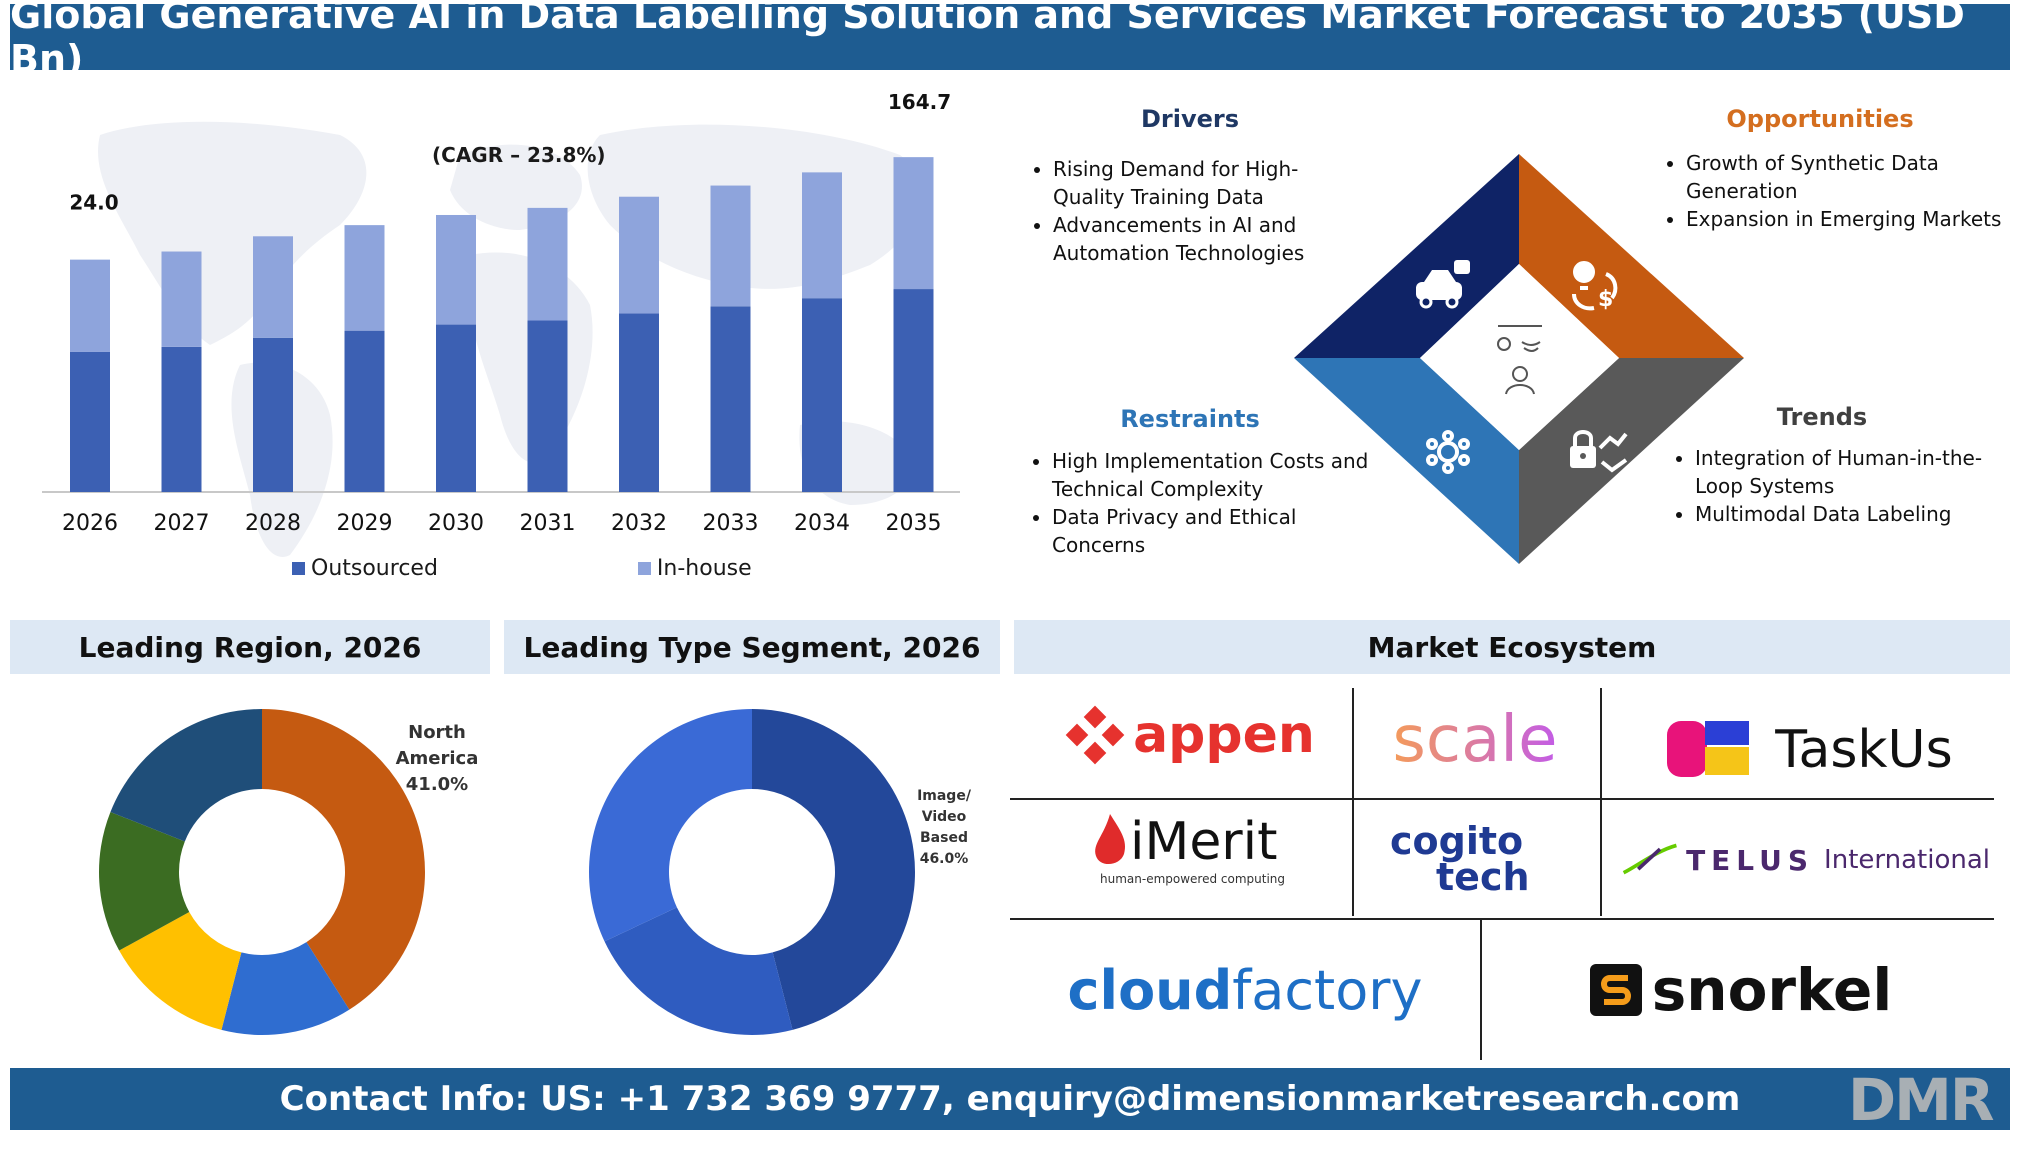 This screenshot has width=2020, height=1156. Describe the element at coordinates (1406, 461) in the screenshot. I see `diamond-restraints-quadrant` at that location.